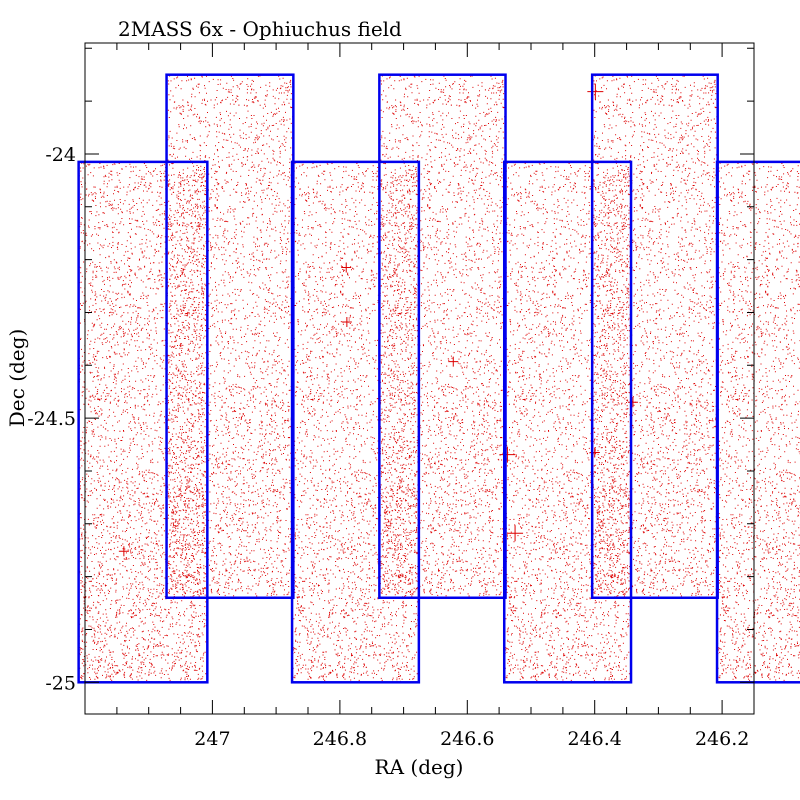 This screenshot has height=800, width=800. What do you see at coordinates (51, 419) in the screenshot?
I see `y-tick-label: -24.5` at bounding box center [51, 419].